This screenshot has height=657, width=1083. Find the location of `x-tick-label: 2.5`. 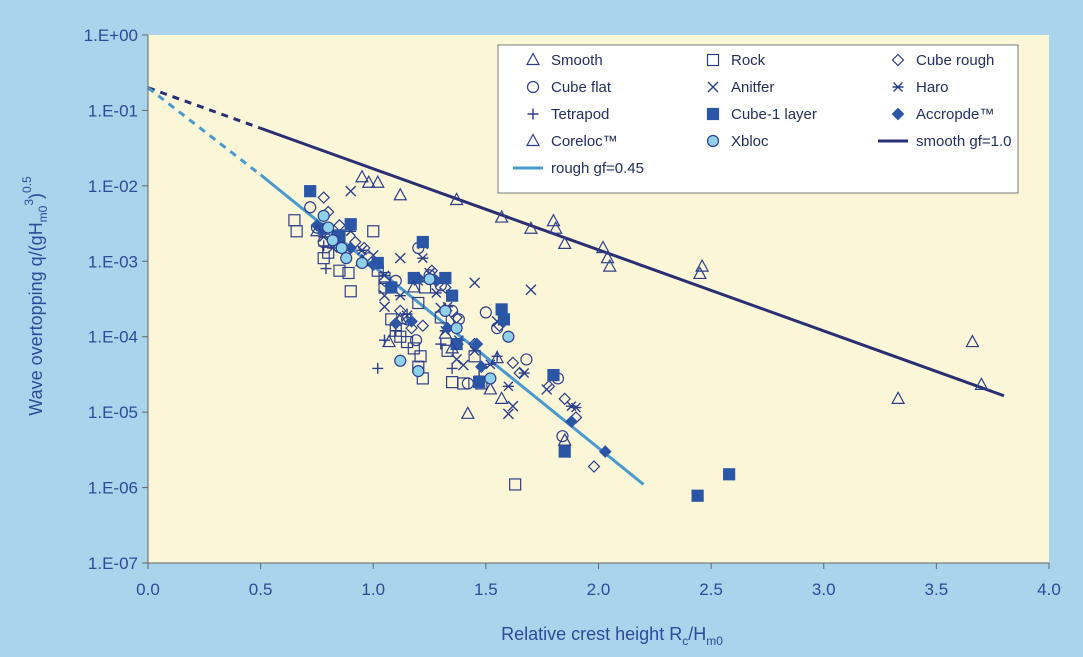

x-tick-label: 2.5 is located at coordinates (711, 589).